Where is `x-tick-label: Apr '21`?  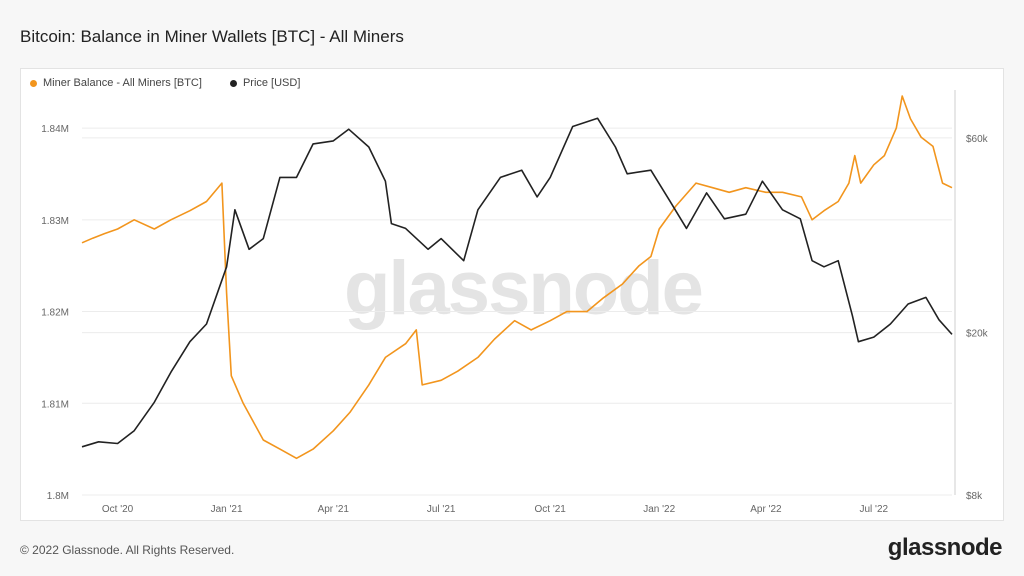 x-tick-label: Apr '21 is located at coordinates (334, 509).